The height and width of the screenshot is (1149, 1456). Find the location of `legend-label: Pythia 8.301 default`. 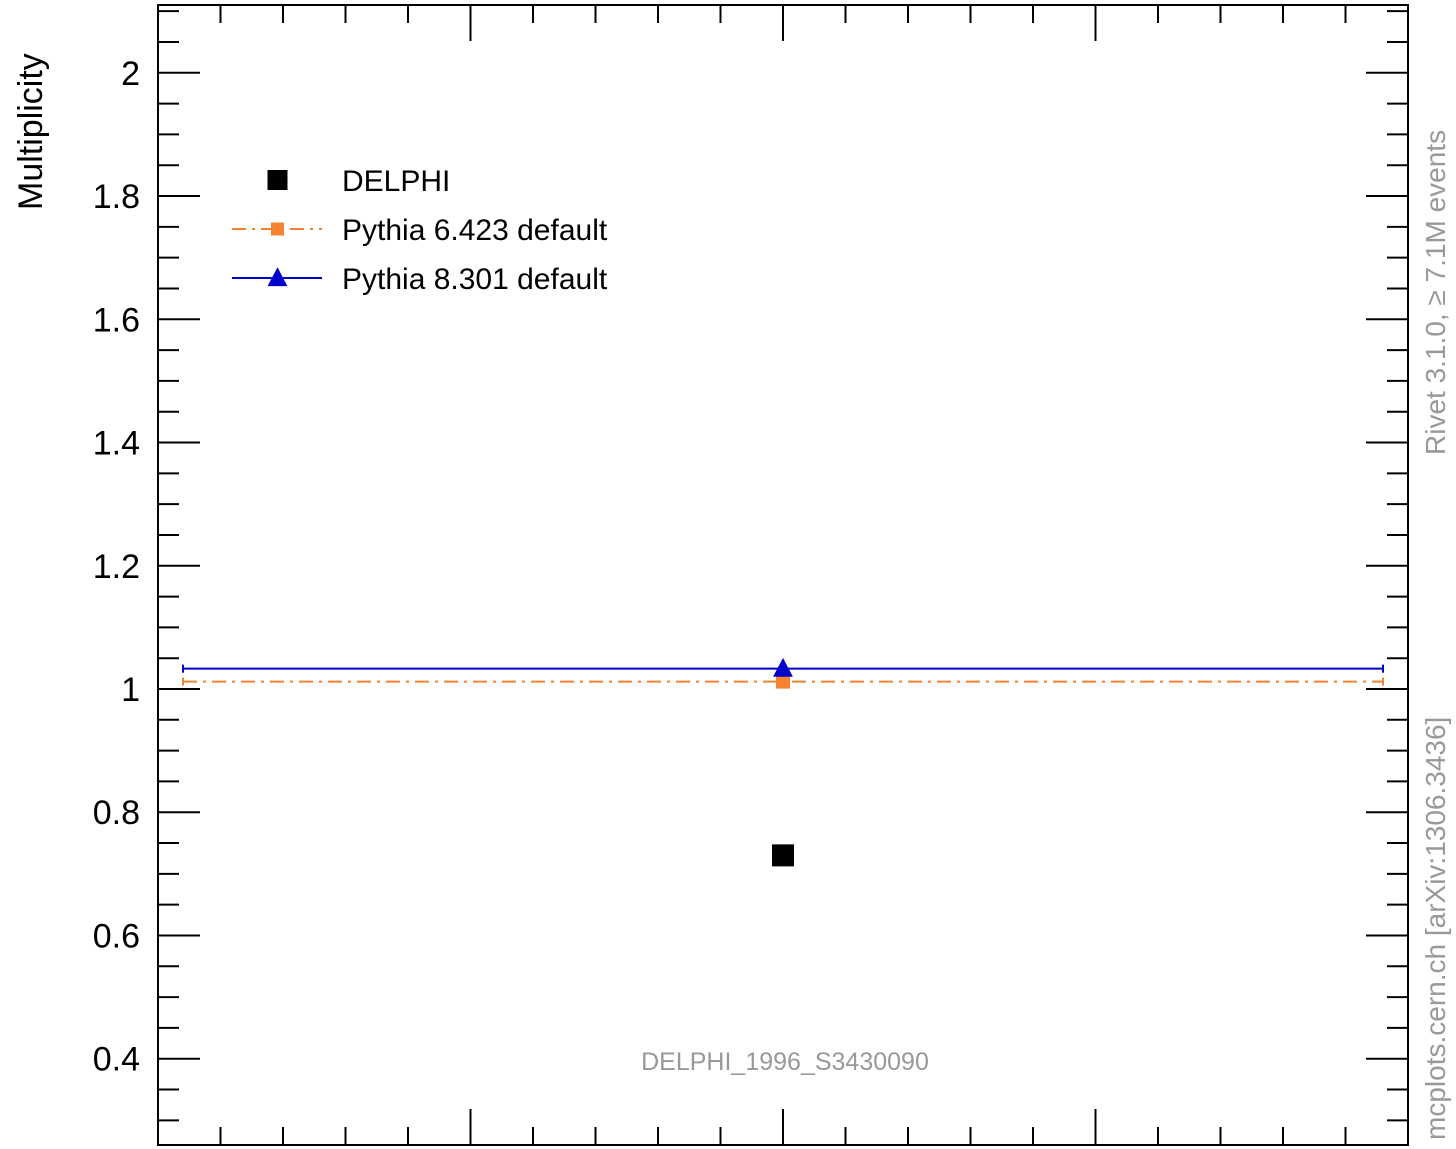

legend-label: Pythia 8.301 default is located at coordinates (475, 279).